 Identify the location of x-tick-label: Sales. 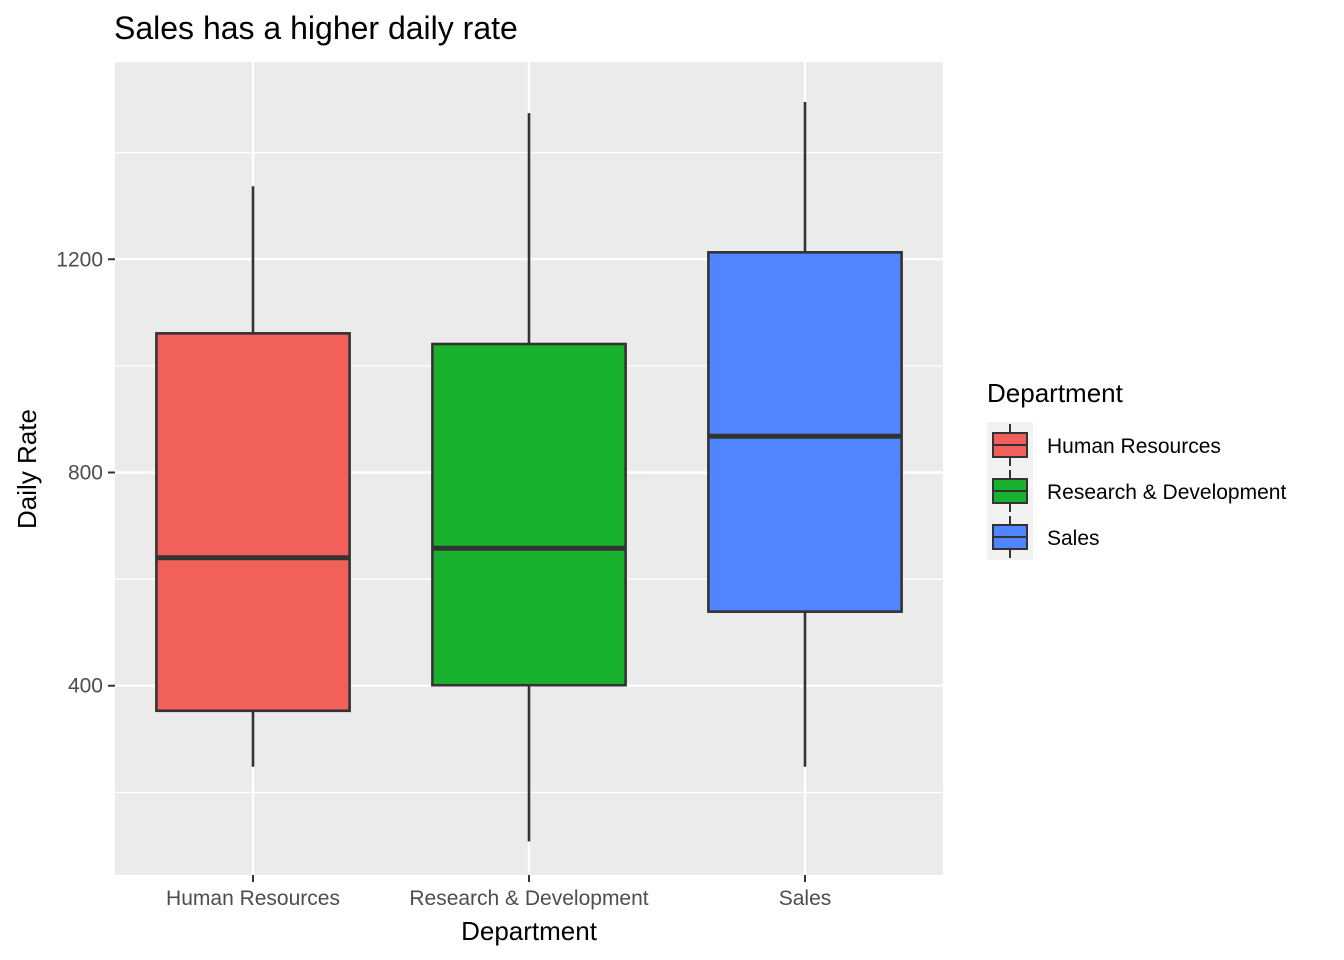
(805, 898).